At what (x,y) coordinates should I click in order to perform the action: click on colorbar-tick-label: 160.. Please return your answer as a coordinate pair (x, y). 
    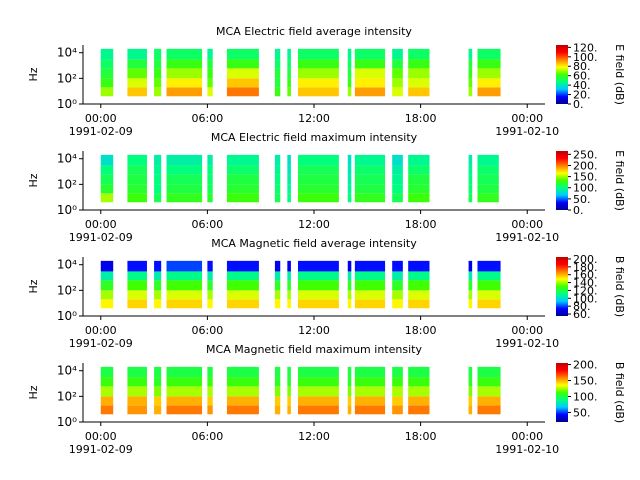
    Looking at the image, I should click on (585, 275).